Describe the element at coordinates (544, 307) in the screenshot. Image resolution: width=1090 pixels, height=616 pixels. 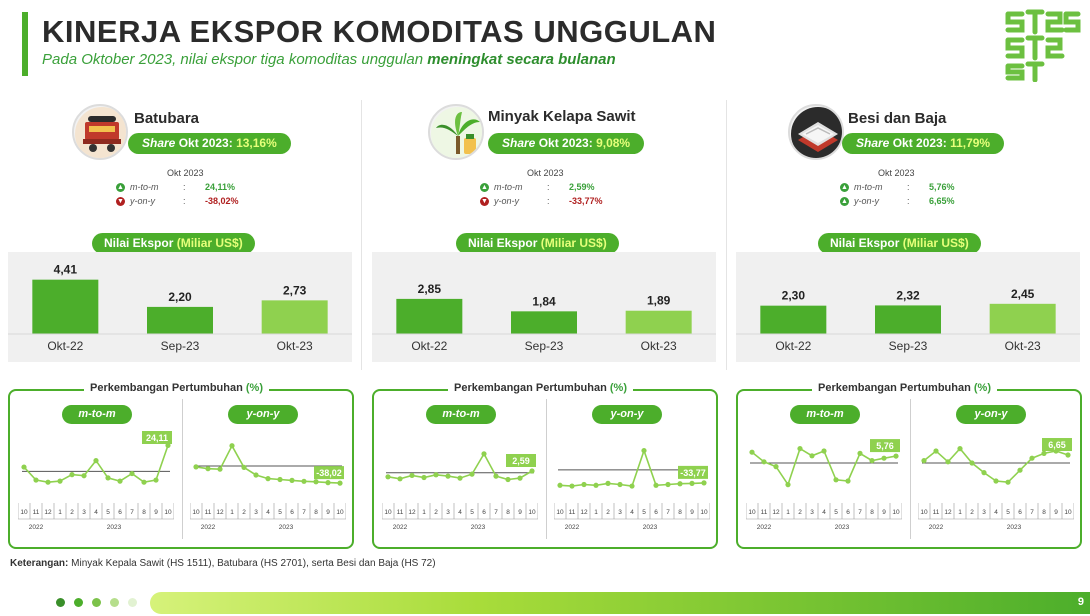
I see `bar-chart-panel: 2,85 Okt-22 1,84 Sep-23 1,89 Okt-23` at that location.